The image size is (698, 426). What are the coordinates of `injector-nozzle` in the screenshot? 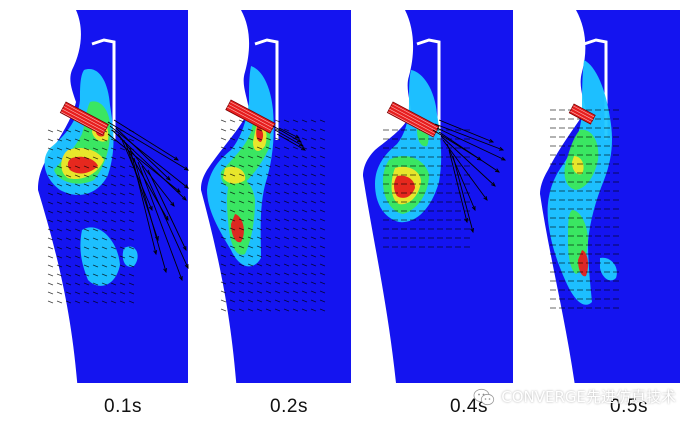 It's located at (250, 116).